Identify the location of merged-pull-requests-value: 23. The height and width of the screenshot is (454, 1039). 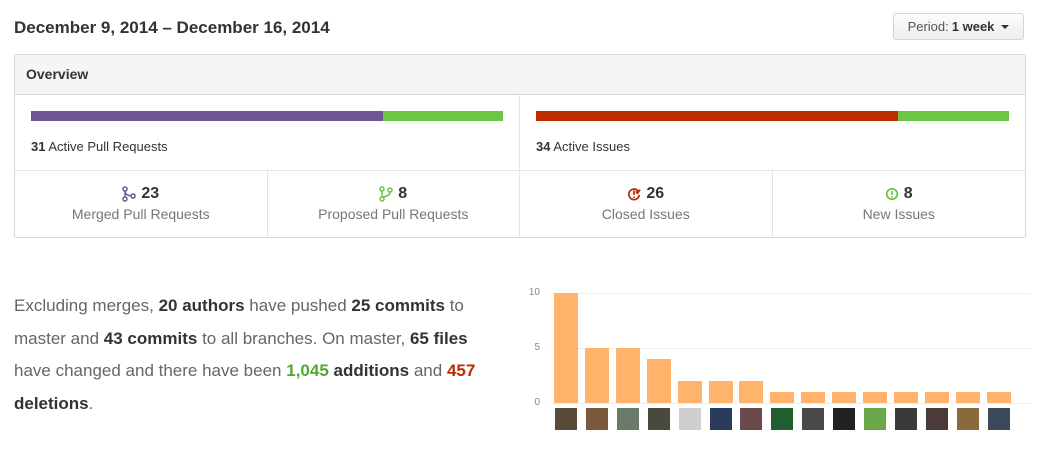
(150, 193).